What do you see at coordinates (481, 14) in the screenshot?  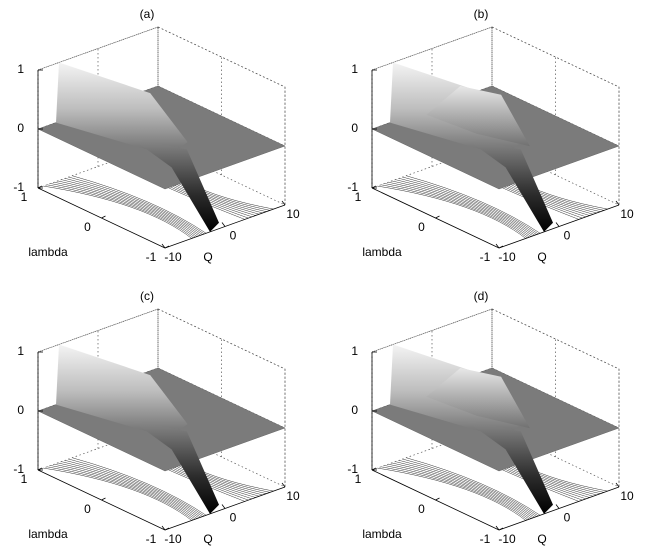 I see `panel-title: (b)` at bounding box center [481, 14].